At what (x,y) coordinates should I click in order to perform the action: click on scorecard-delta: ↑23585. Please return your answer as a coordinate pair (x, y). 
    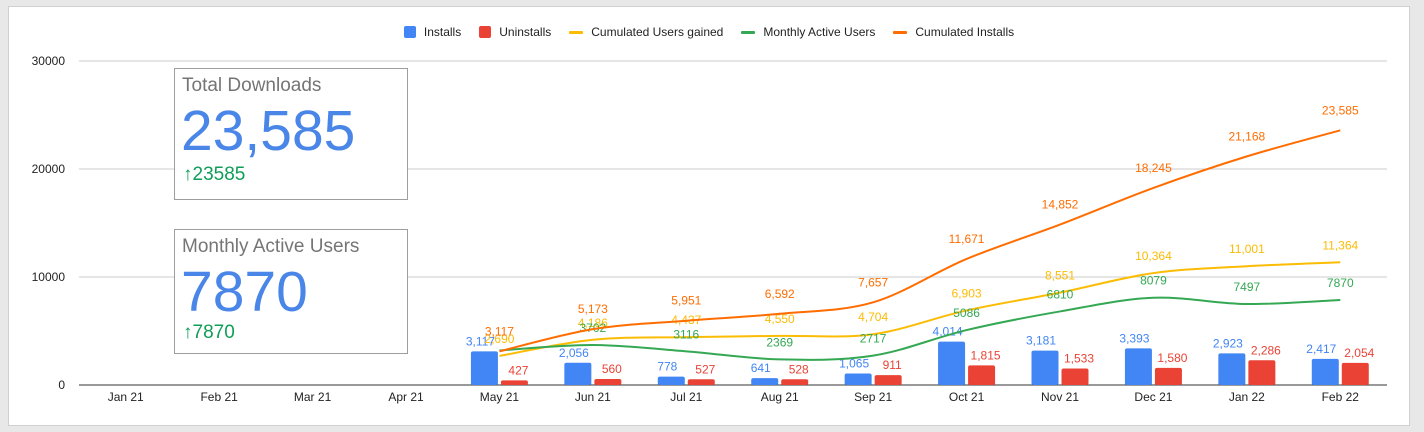
    Looking at the image, I should click on (214, 175).